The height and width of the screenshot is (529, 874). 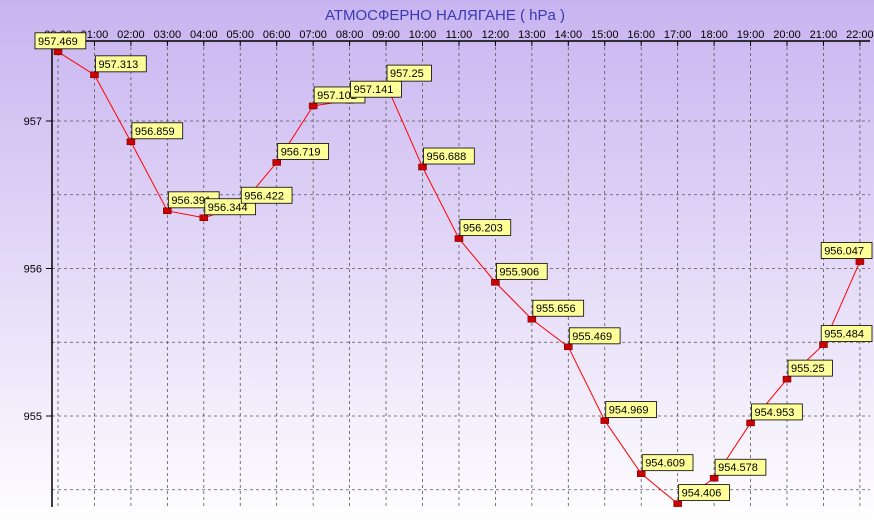 I want to click on x-tick-label: 16:00, so click(x=641, y=35).